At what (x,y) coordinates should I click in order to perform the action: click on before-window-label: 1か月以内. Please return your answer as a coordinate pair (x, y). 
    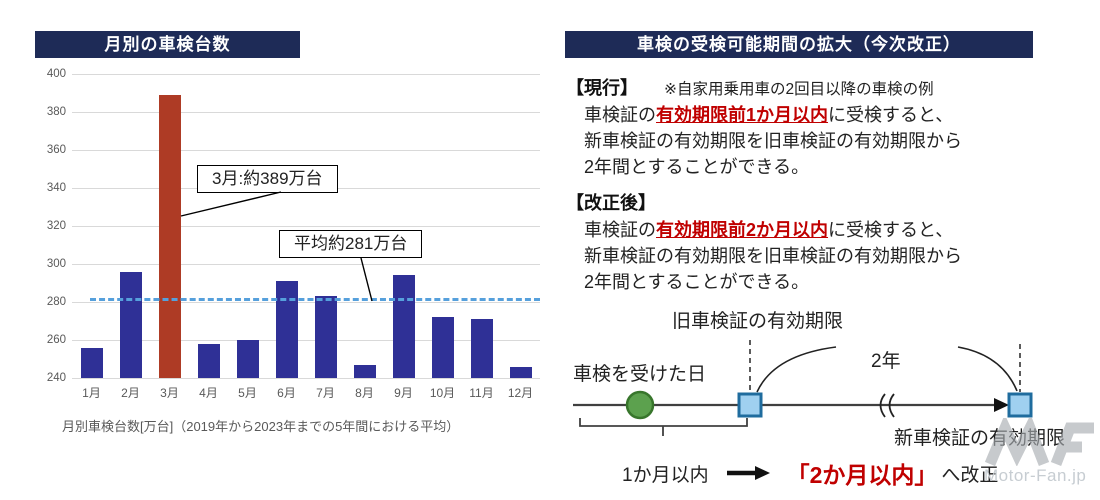
    Looking at the image, I should click on (665, 475).